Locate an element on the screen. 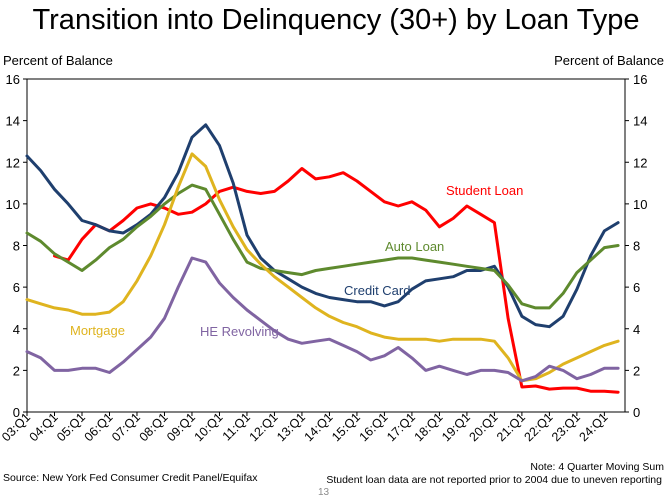  x-tick-label: 16:Q1 is located at coordinates (374, 427).